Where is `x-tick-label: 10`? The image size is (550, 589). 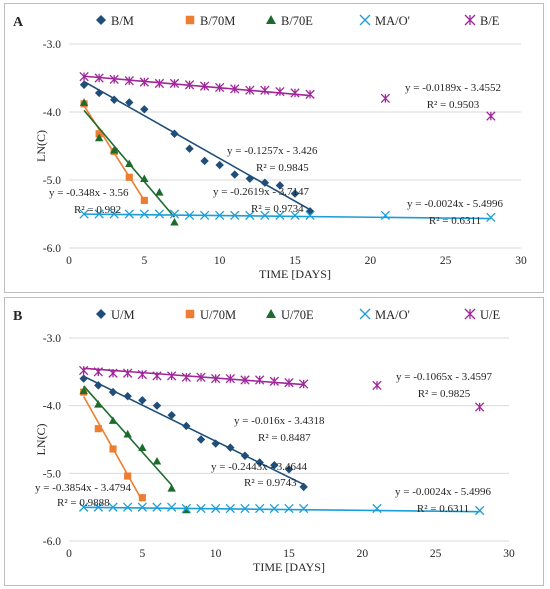 x-tick-label: 10 is located at coordinates (220, 261).